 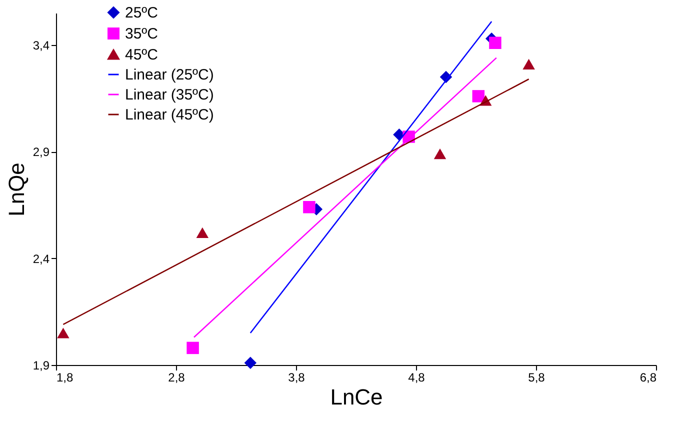 What do you see at coordinates (177, 377) in the screenshot?
I see `x-tick-label: 2,8` at bounding box center [177, 377].